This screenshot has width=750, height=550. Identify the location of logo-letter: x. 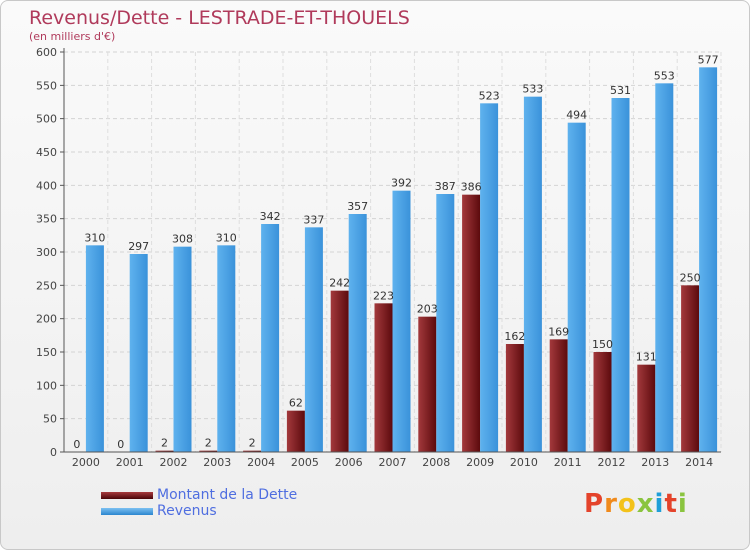
(645, 504).